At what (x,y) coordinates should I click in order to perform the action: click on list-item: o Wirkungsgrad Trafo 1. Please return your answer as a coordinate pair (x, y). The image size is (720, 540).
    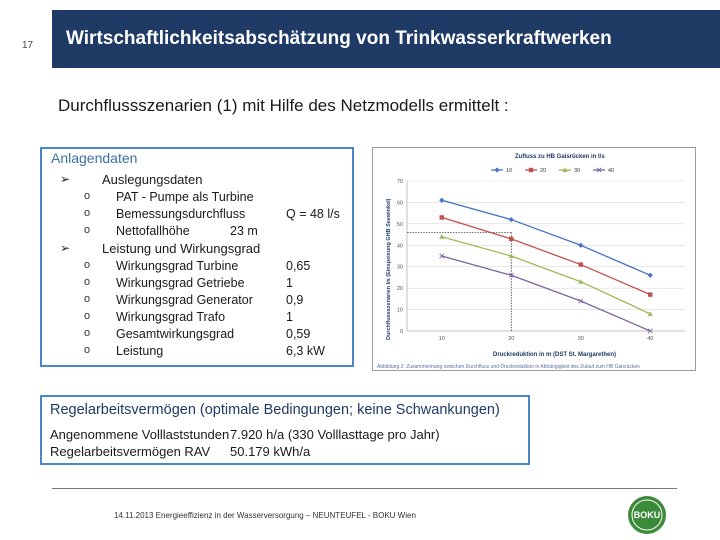
    Looking at the image, I should click on (197, 318).